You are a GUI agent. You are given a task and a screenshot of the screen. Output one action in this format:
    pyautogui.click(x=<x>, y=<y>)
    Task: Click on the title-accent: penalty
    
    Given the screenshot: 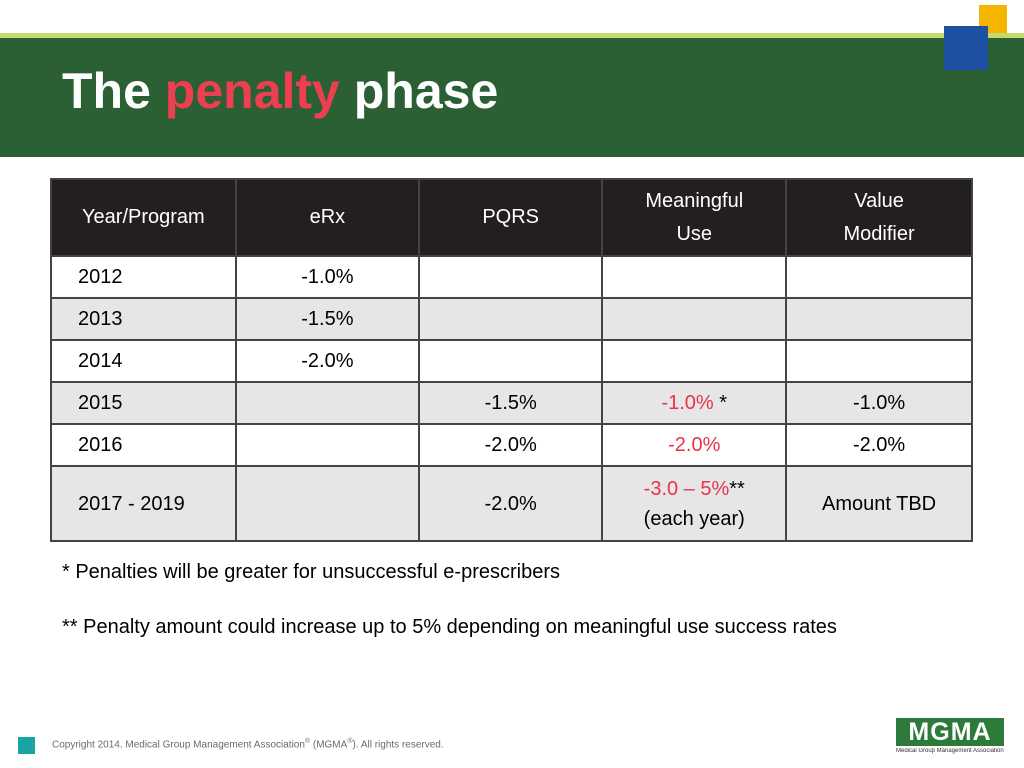 What is the action you would take?
    pyautogui.click(x=252, y=91)
    